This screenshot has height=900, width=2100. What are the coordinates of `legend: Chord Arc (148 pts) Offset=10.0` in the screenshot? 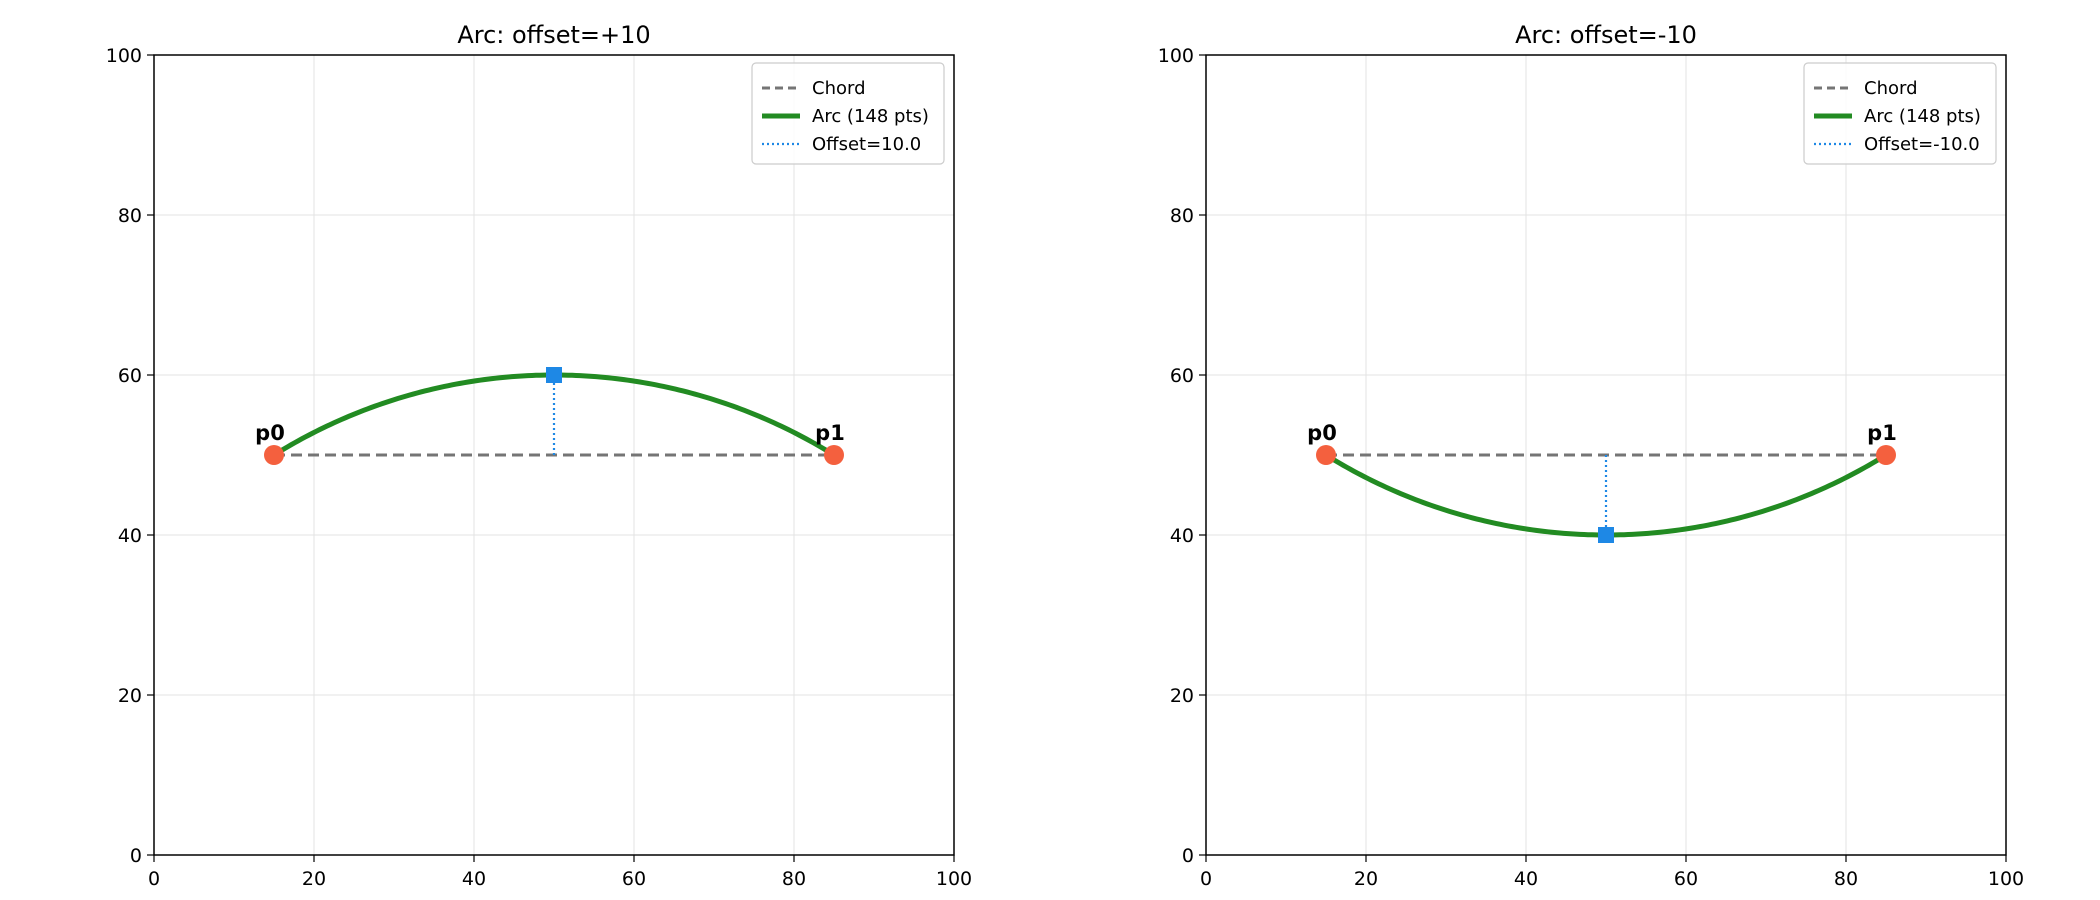 It's located at (848, 113).